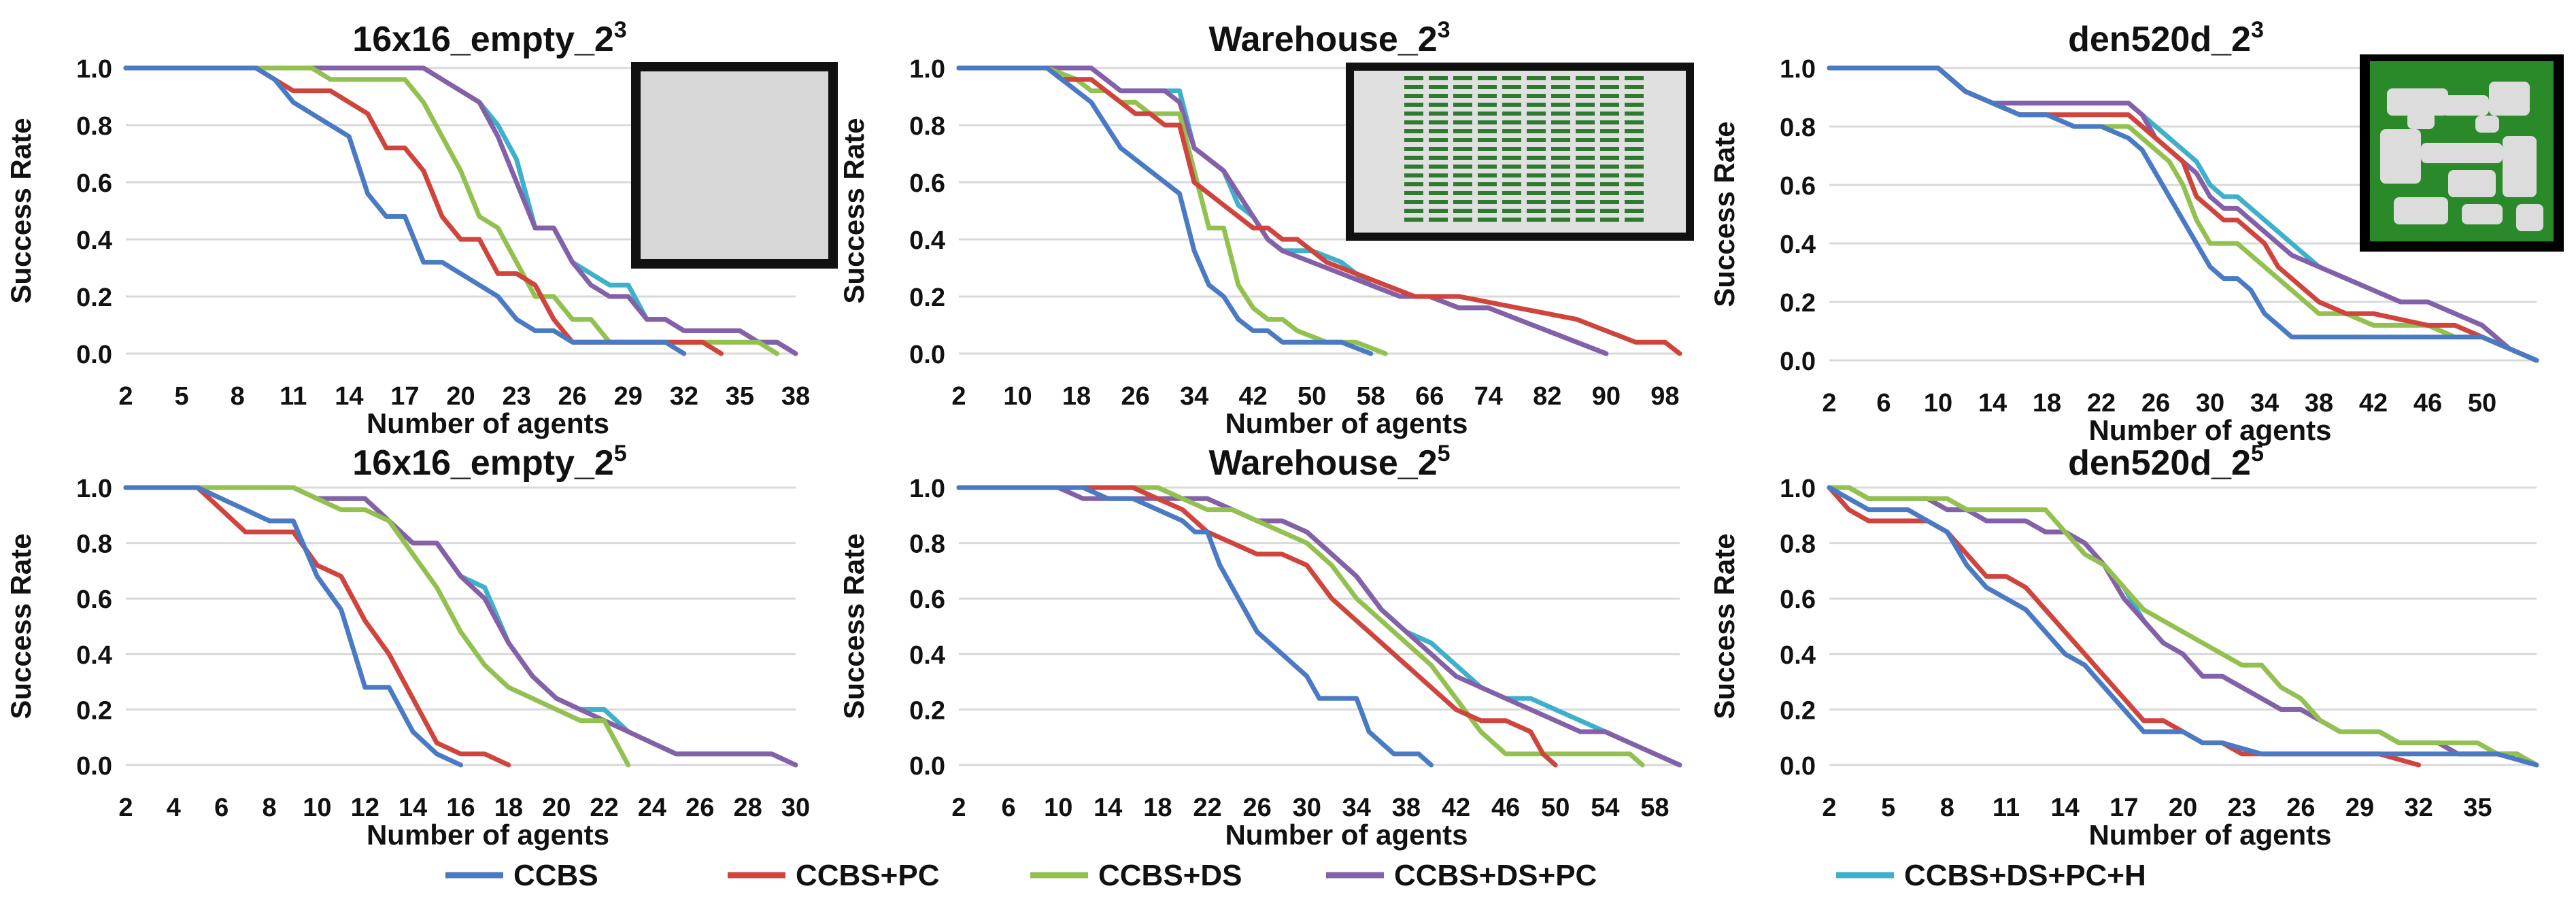  What do you see at coordinates (2477, 808) in the screenshot?
I see `x-tick-label: 35` at bounding box center [2477, 808].